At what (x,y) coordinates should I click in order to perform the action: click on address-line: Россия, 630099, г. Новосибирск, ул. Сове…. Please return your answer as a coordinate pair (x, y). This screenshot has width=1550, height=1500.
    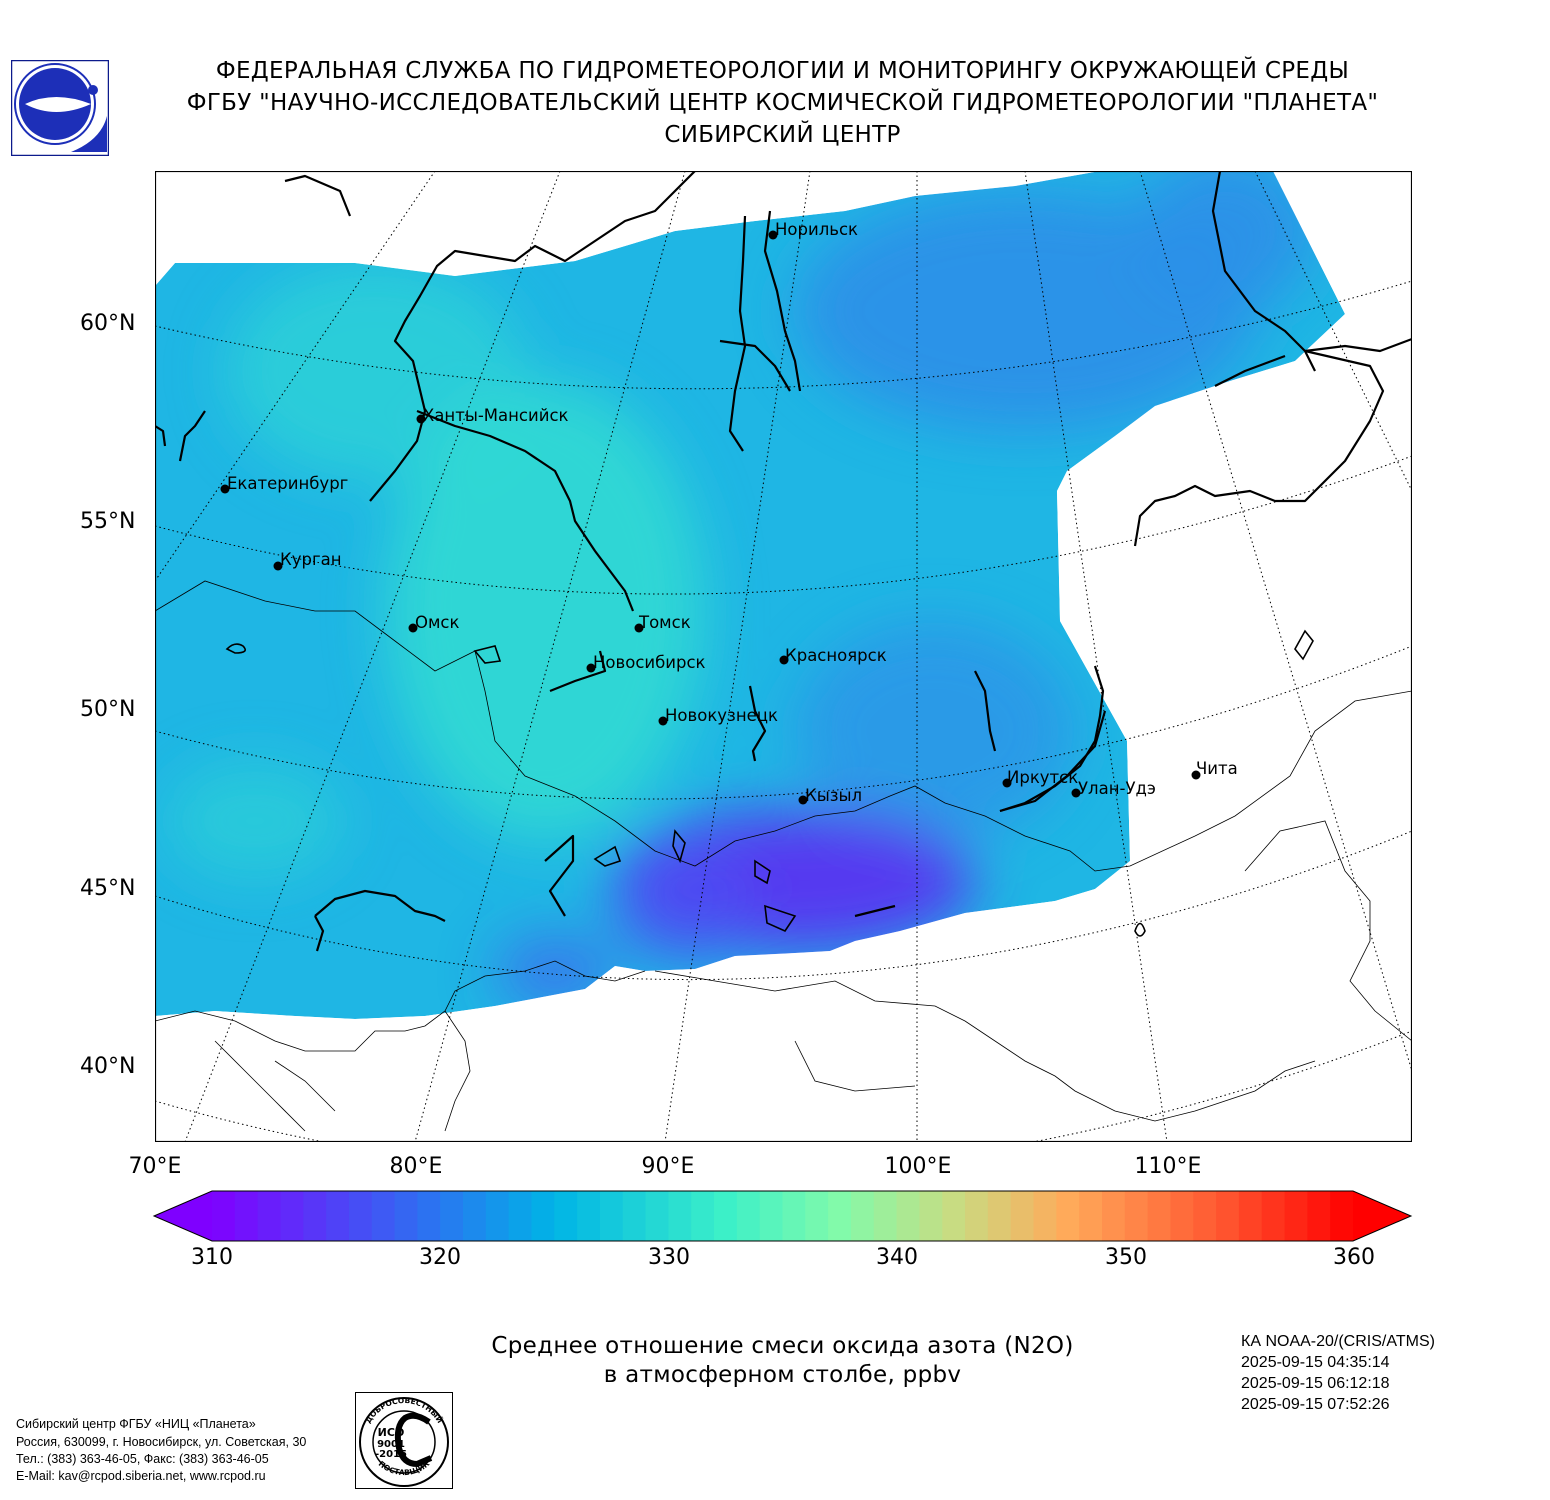
    Looking at the image, I should click on (161, 1442).